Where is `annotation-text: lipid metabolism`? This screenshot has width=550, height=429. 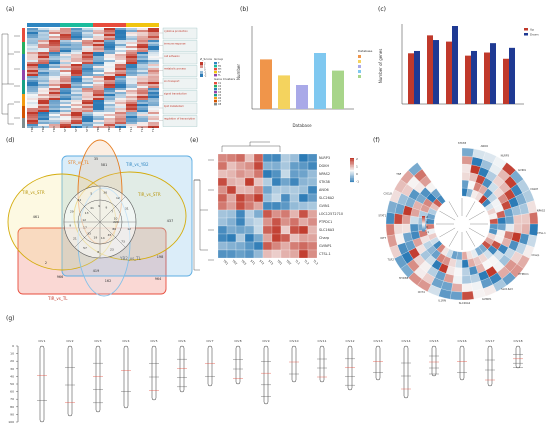
annotation-text: lipid metabolism is located at coordinates (174, 106).